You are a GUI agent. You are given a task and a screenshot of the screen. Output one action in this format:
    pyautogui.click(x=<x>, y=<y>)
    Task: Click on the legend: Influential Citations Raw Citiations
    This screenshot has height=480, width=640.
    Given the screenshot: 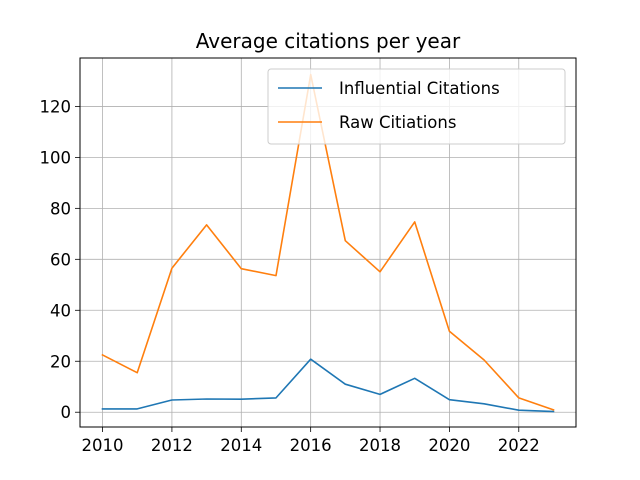 What is the action you would take?
    pyautogui.click(x=416, y=106)
    